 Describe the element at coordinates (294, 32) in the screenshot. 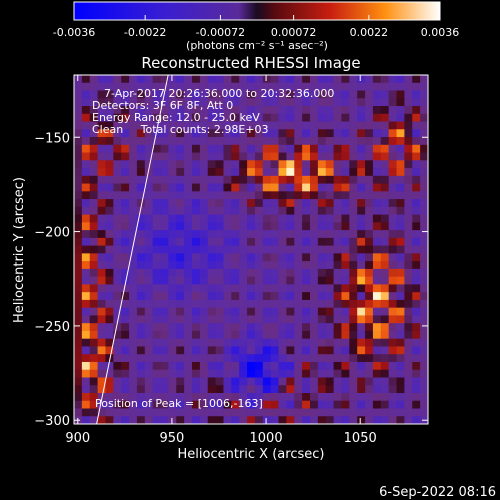

I see `colorbar-tick-label: 0.00072` at that location.